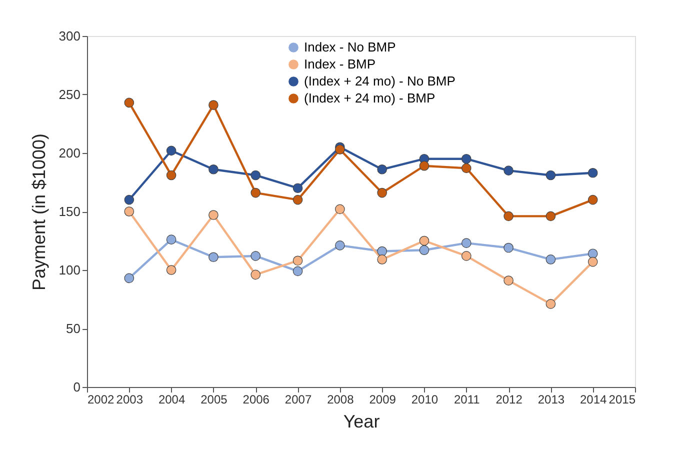  What do you see at coordinates (69, 270) in the screenshot?
I see `y-tick-label: 100` at bounding box center [69, 270].